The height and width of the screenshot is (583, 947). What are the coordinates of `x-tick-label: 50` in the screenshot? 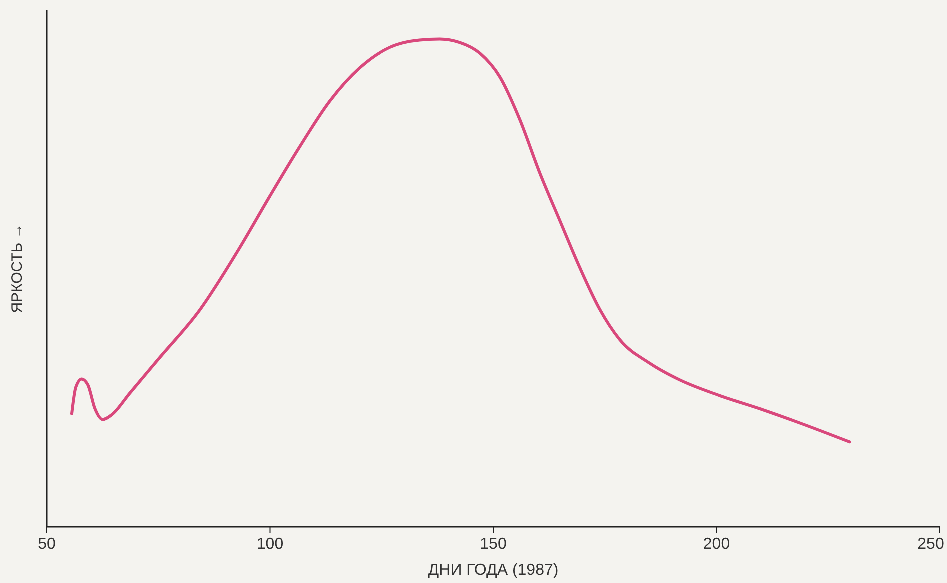 It's located at (47, 544).